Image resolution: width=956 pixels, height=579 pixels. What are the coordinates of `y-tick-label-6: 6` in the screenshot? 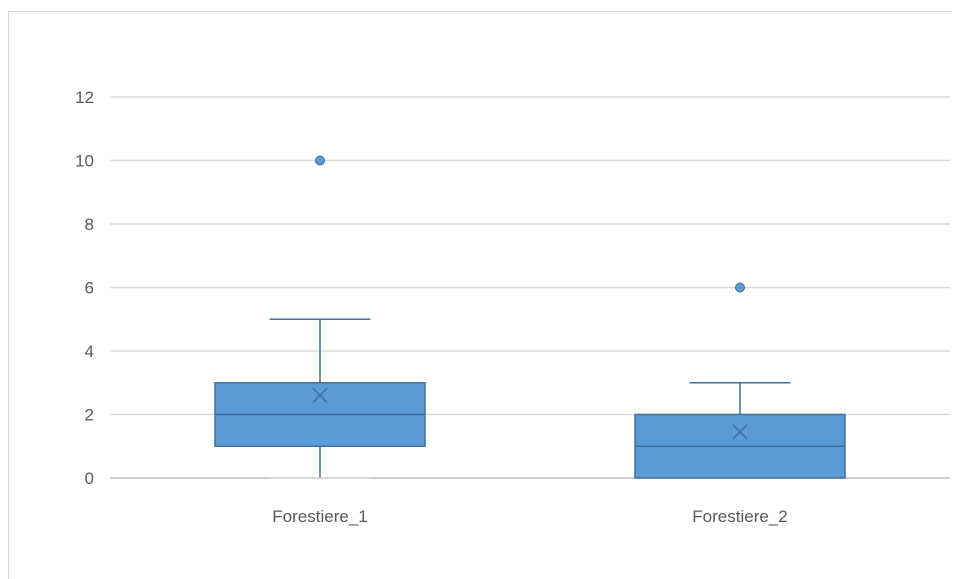 It's located at (89, 288).